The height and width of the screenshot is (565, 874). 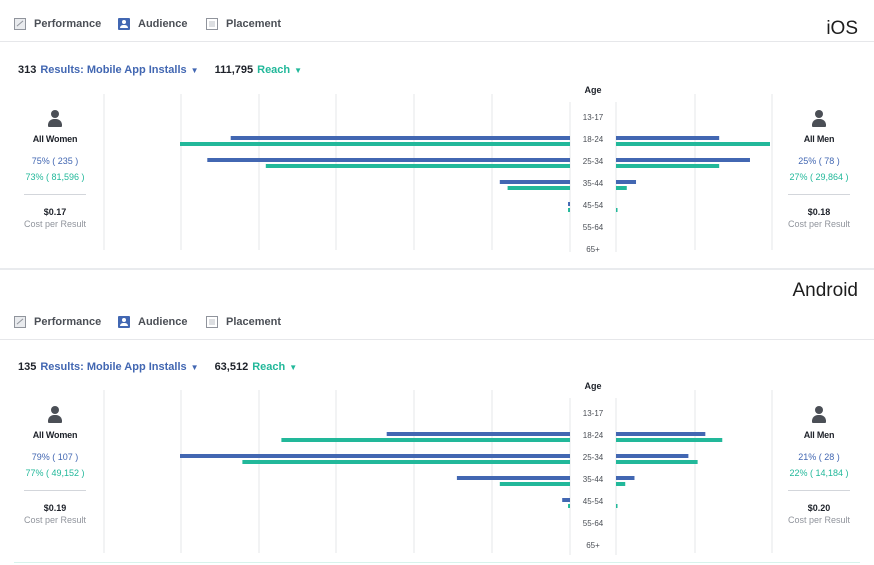 What do you see at coordinates (68, 24) in the screenshot?
I see `tab-label: Performance` at bounding box center [68, 24].